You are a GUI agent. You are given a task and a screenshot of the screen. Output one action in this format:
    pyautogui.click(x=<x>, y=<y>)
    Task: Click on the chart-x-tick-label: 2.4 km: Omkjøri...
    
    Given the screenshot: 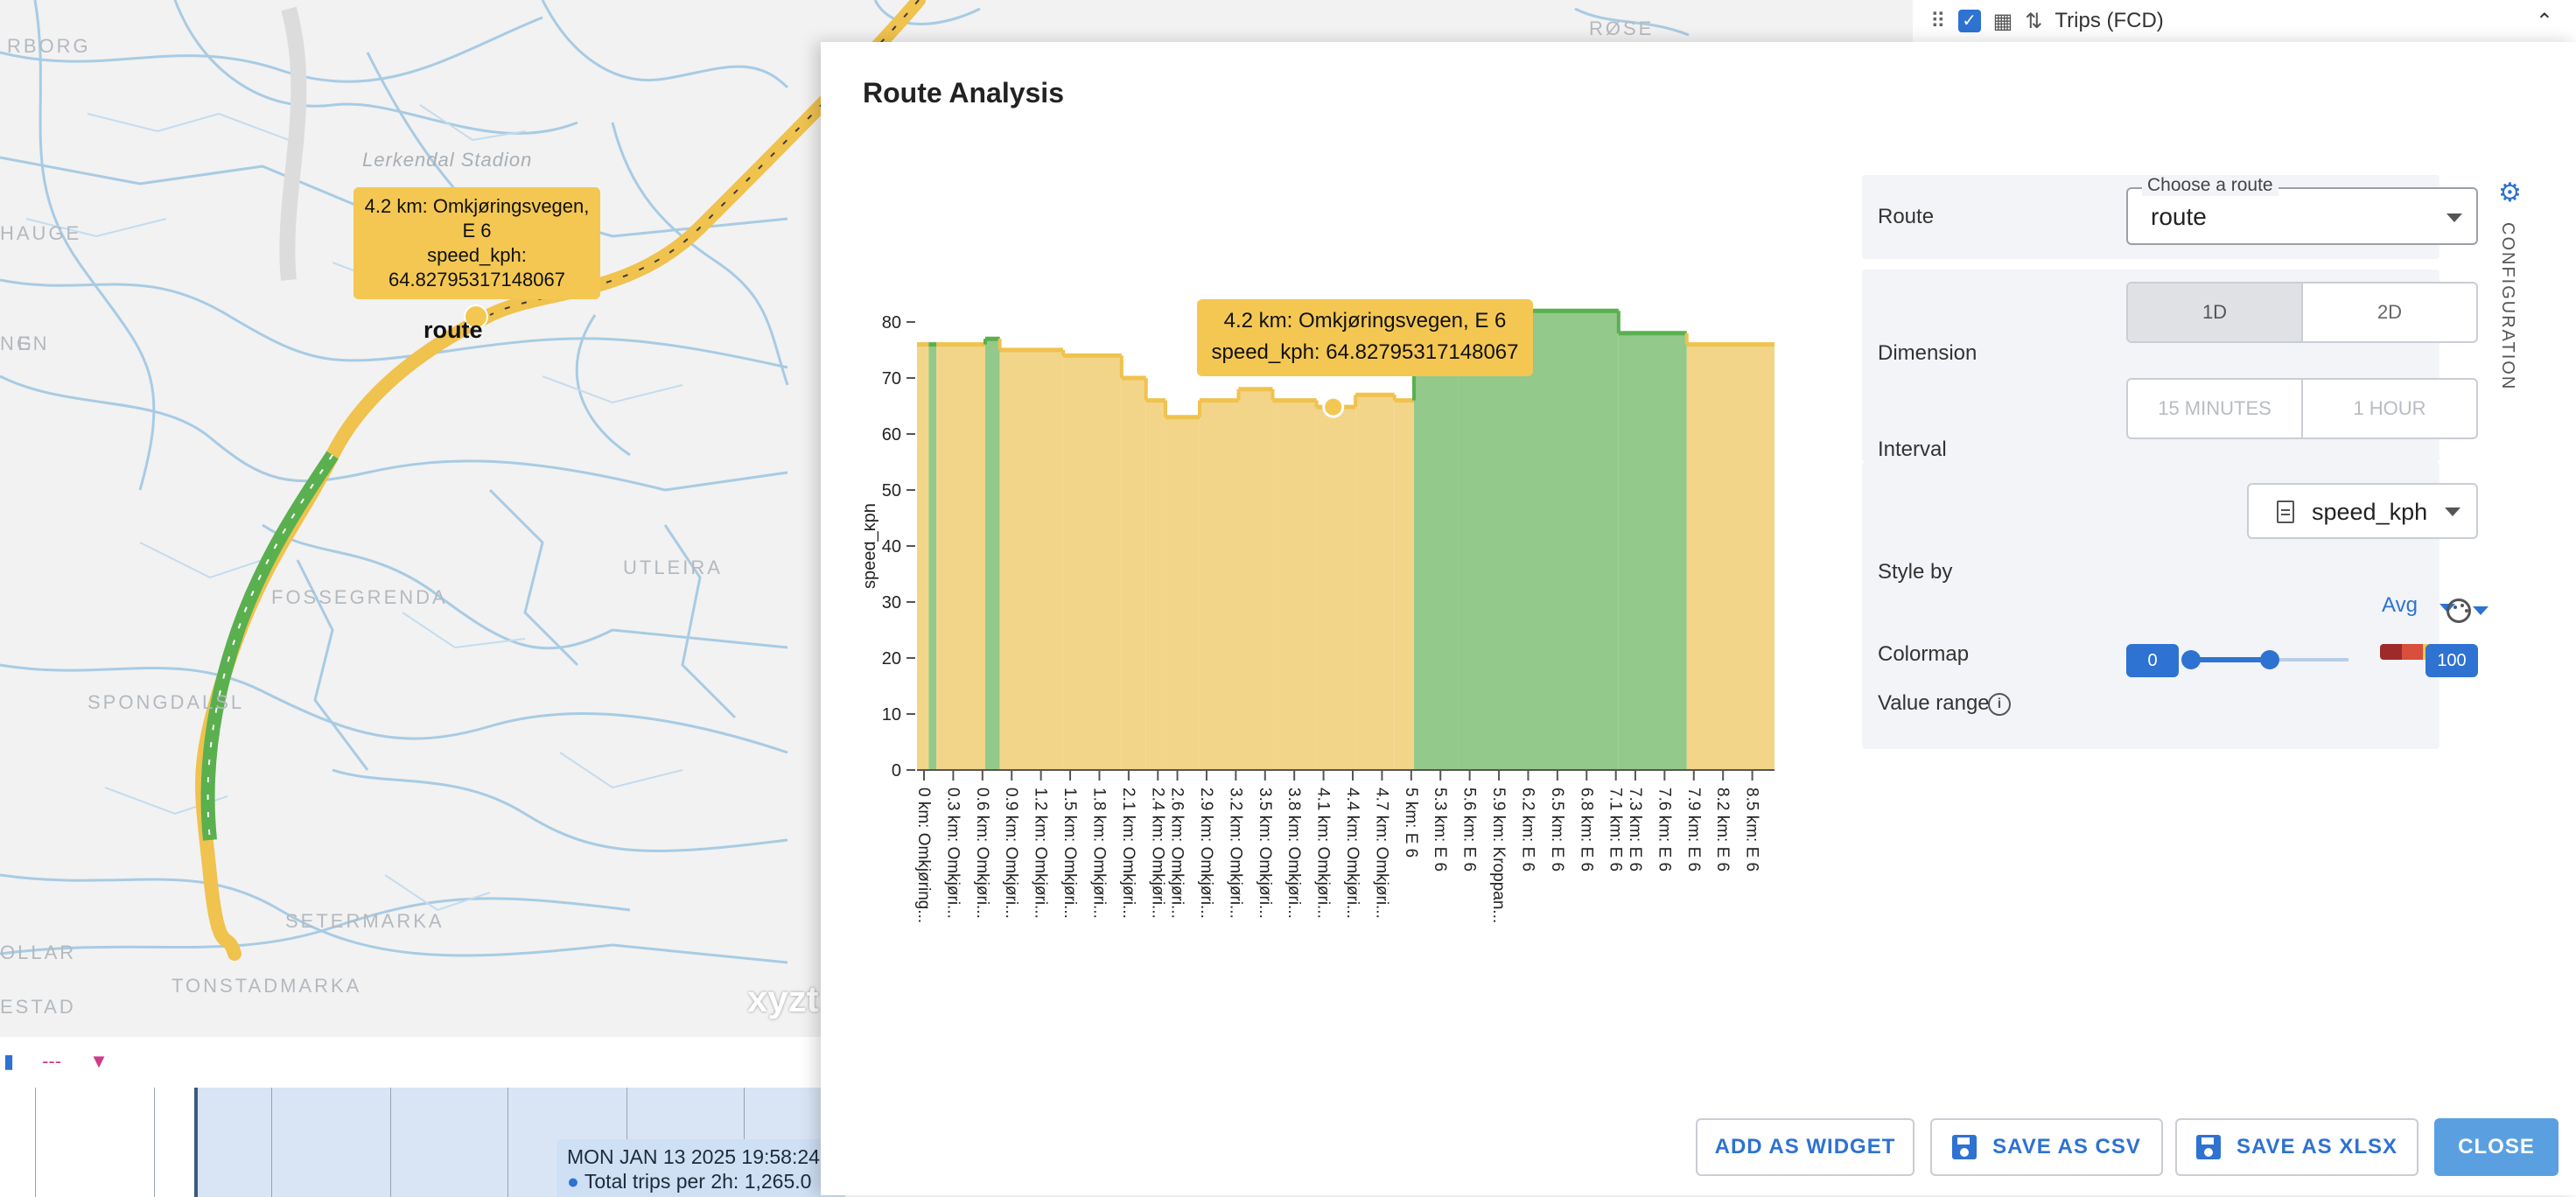 What is the action you would take?
    pyautogui.click(x=1157, y=853)
    